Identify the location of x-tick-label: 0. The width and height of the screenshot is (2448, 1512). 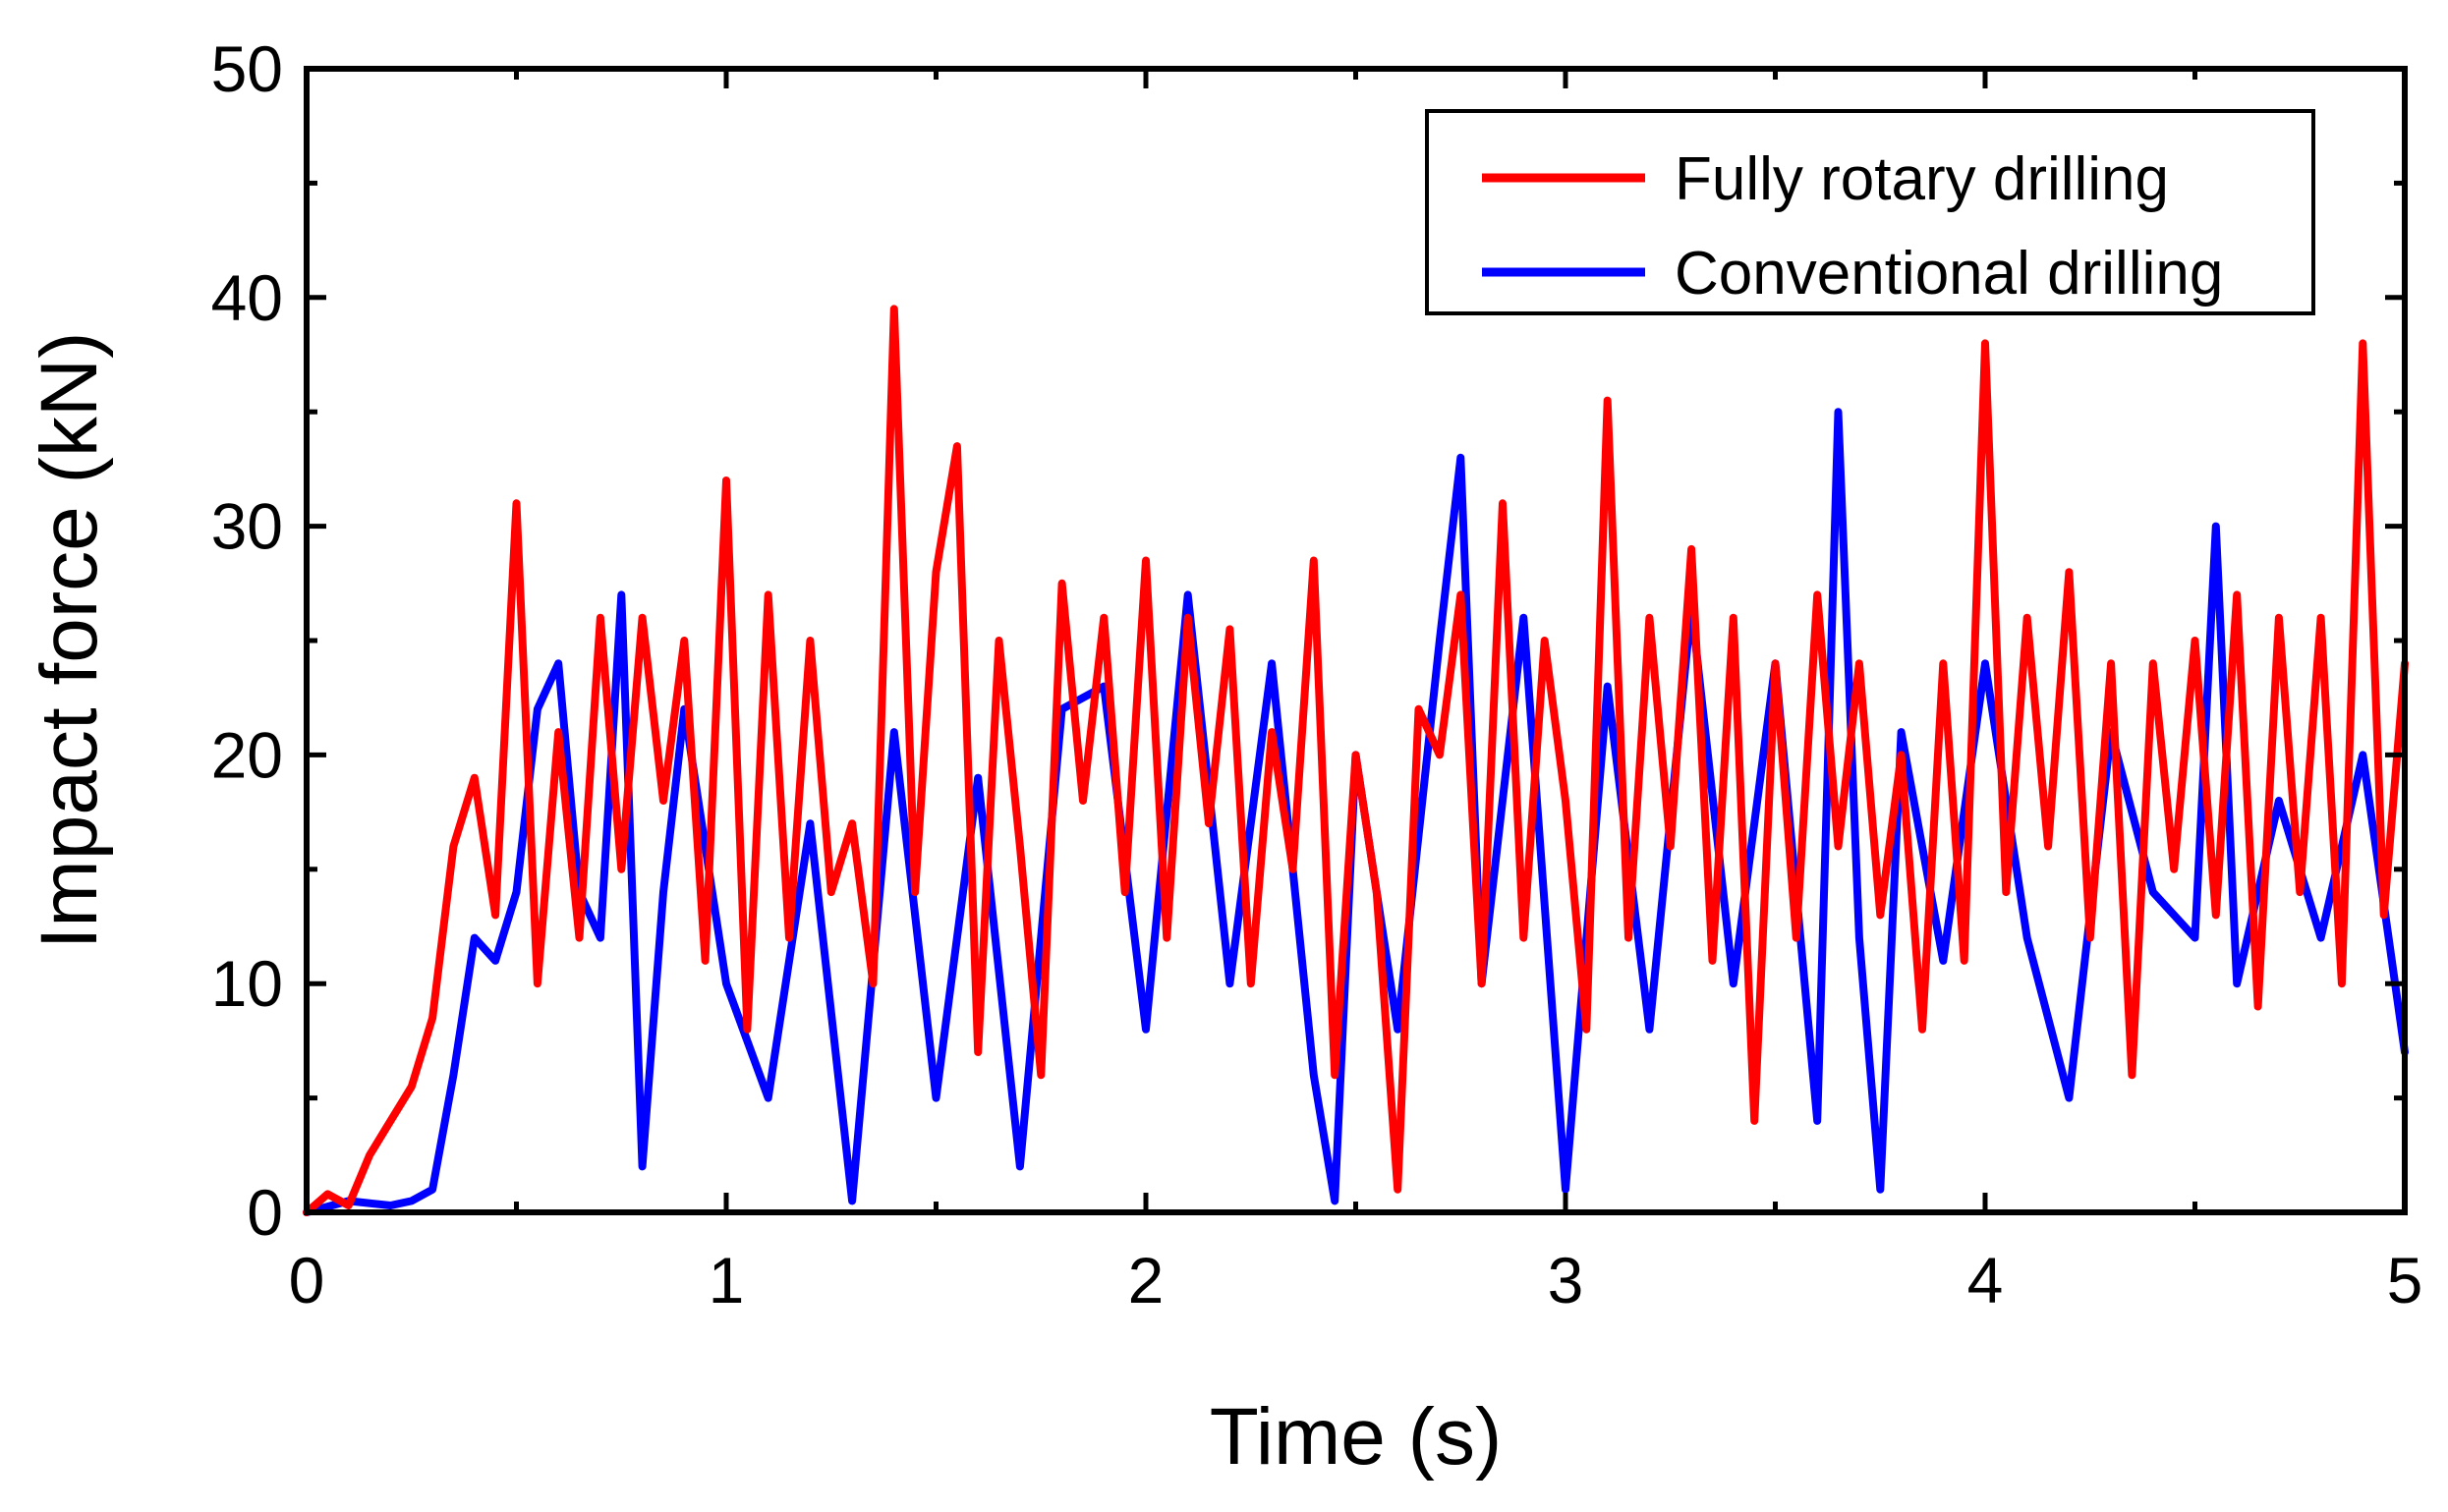
(307, 1280).